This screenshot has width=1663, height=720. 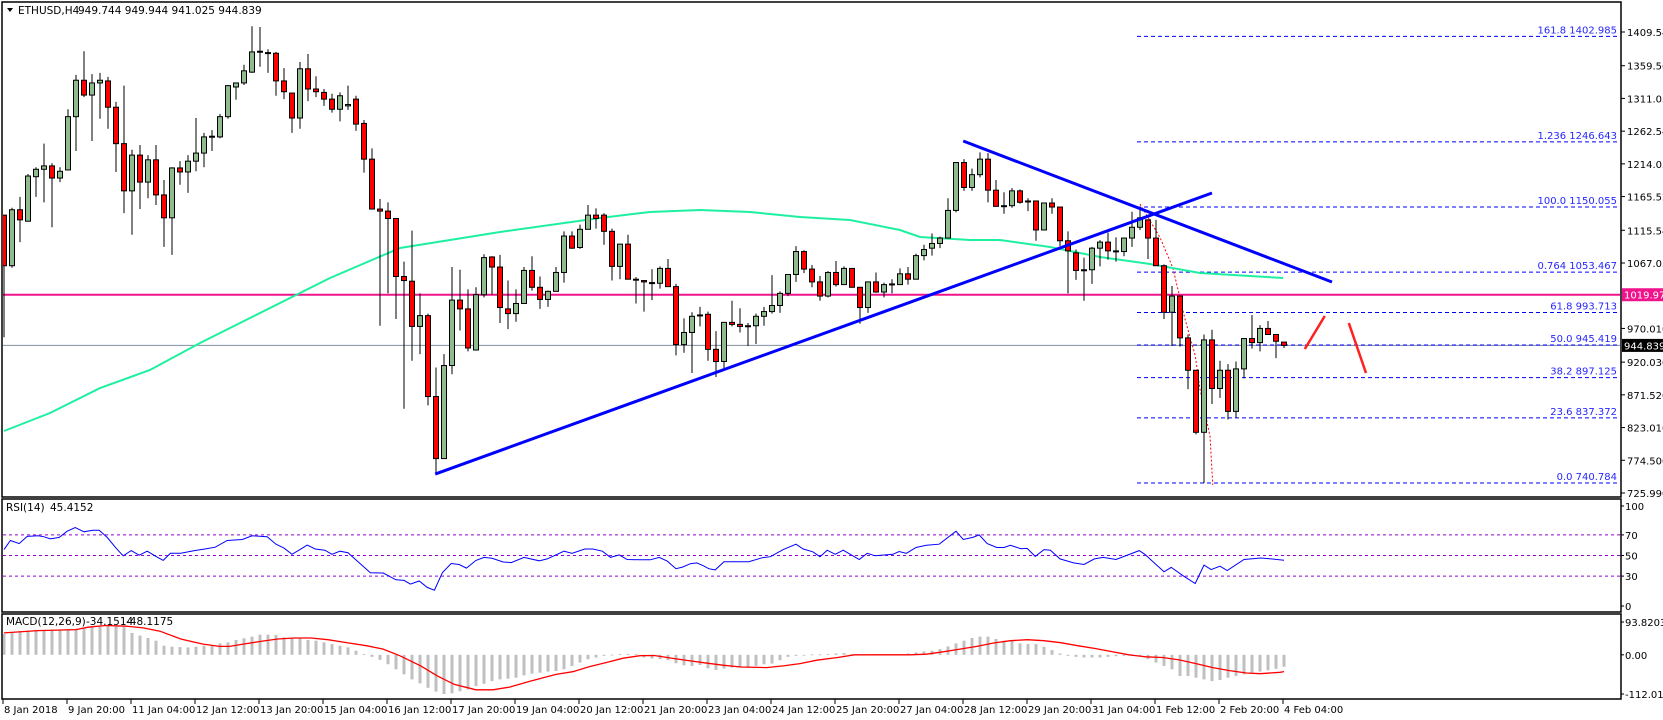 I want to click on price-axis-label: 1067.030, so click(x=1645, y=264).